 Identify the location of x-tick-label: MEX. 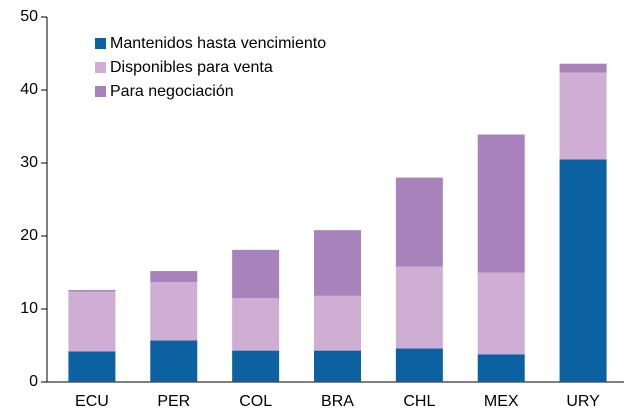
(501, 401).